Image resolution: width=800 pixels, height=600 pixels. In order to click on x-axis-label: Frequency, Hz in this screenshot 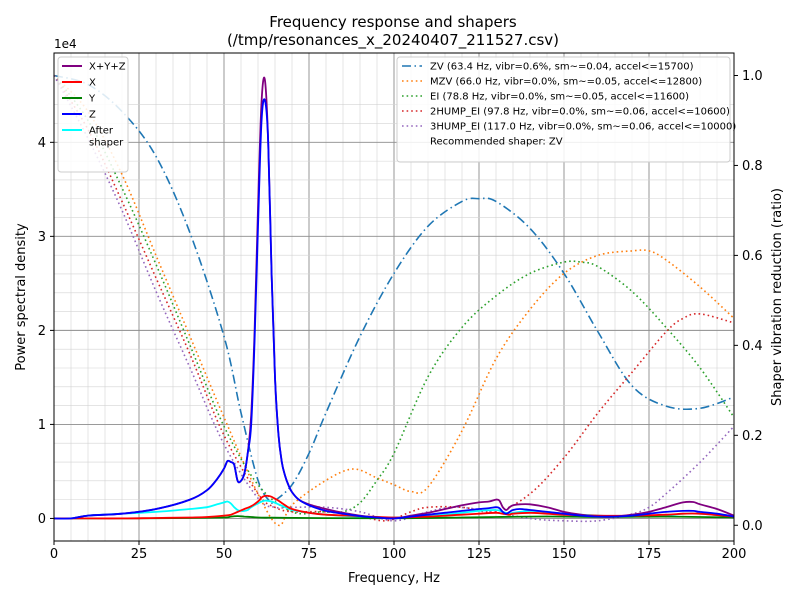, I will do `click(394, 578)`.